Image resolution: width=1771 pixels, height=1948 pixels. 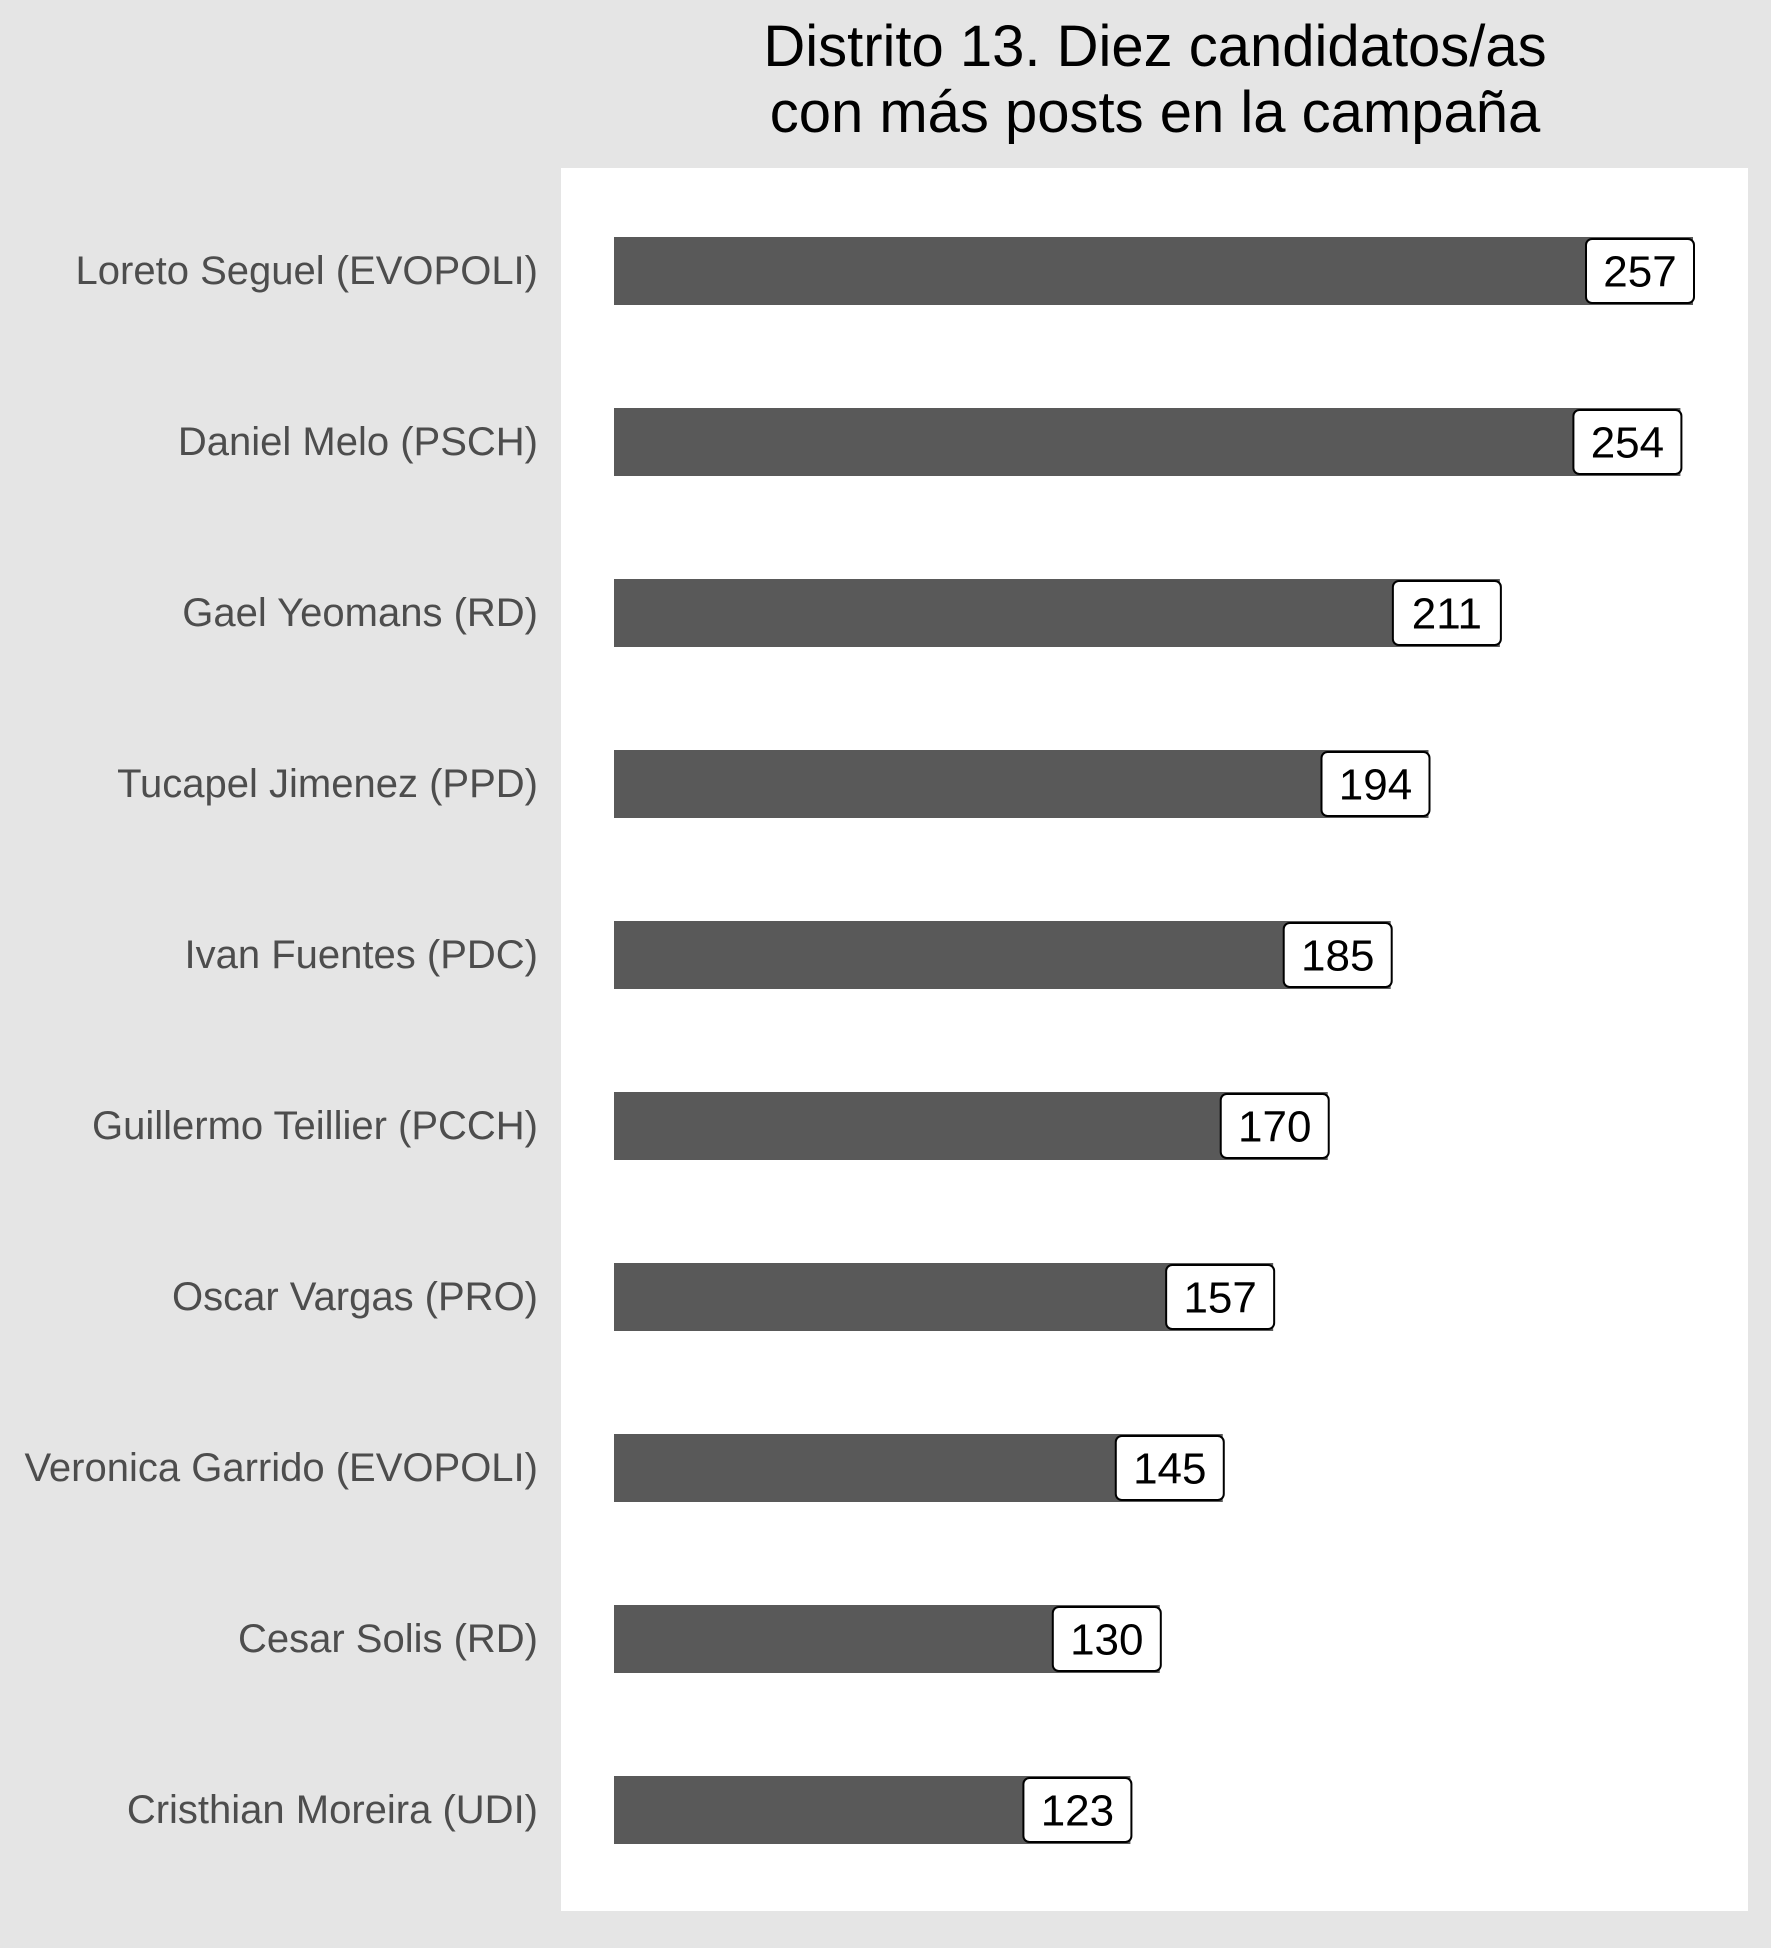 I want to click on data-label: 194, so click(x=1375, y=785).